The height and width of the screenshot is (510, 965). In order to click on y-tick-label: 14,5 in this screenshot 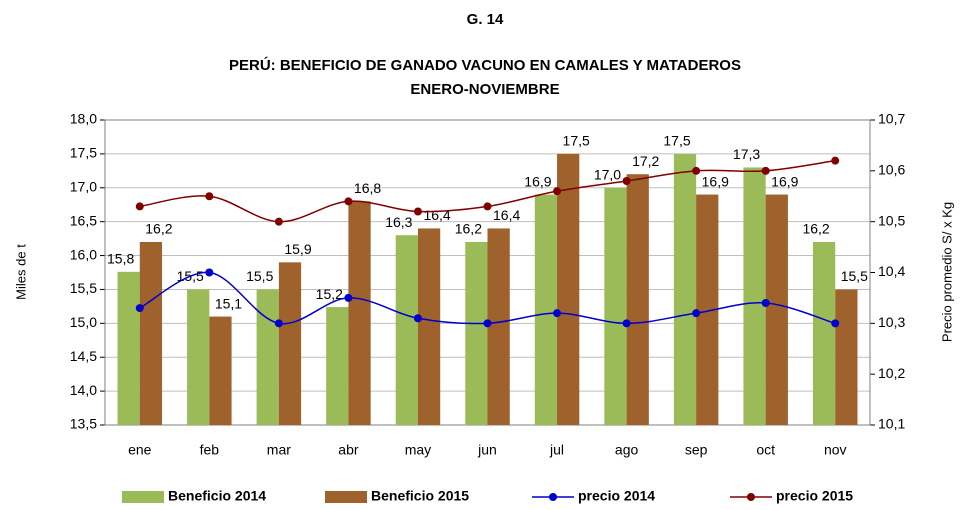, I will do `click(83, 356)`.